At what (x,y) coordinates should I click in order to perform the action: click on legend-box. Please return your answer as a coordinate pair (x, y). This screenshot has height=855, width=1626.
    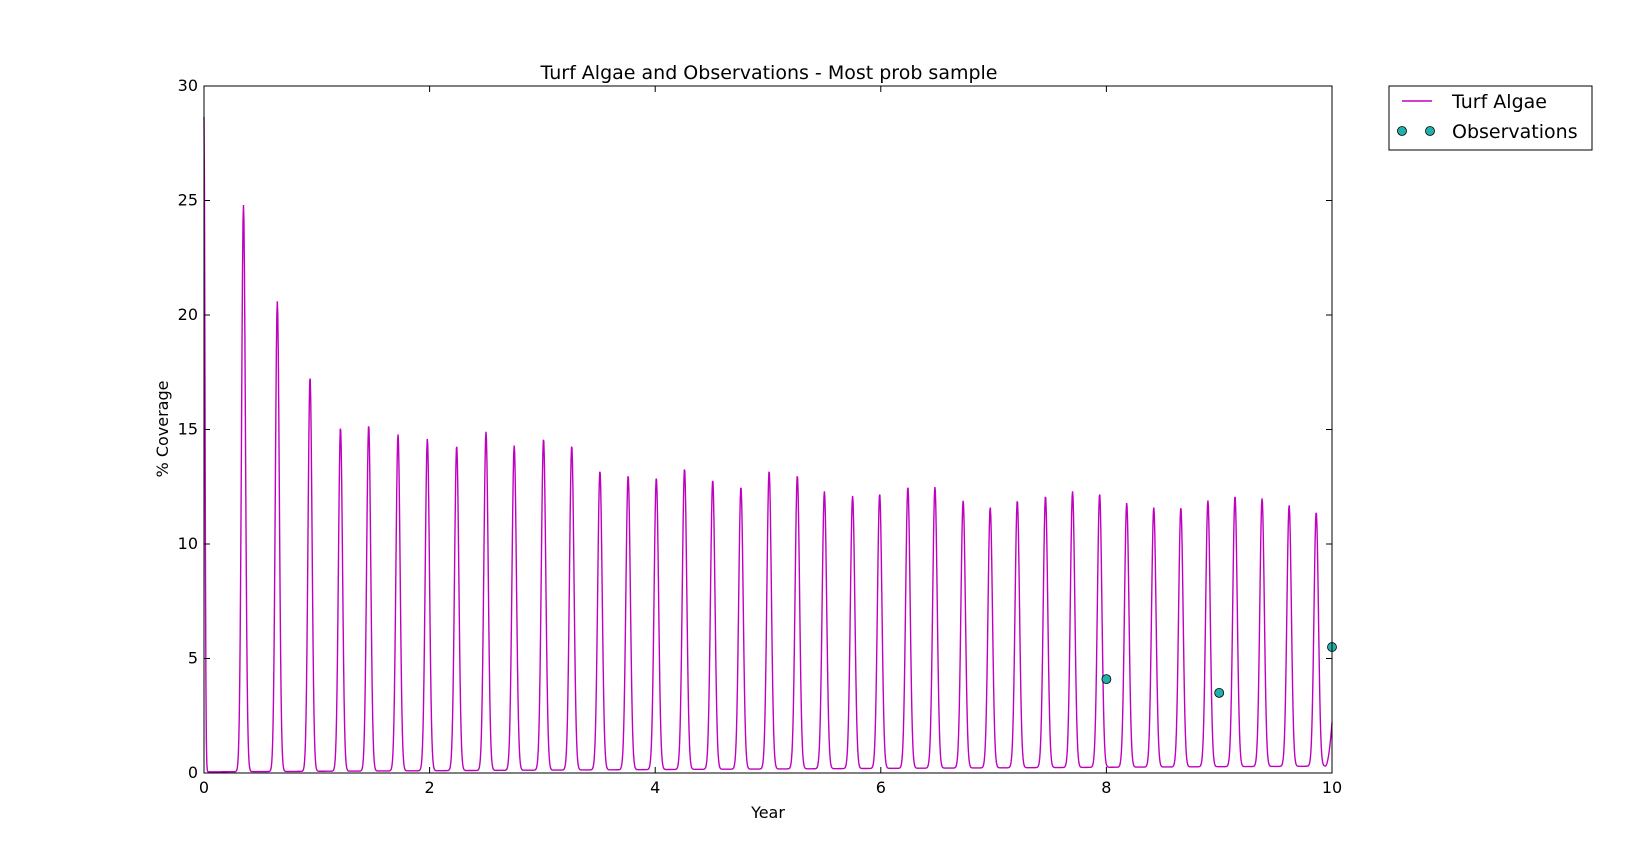
    Looking at the image, I should click on (1490, 118).